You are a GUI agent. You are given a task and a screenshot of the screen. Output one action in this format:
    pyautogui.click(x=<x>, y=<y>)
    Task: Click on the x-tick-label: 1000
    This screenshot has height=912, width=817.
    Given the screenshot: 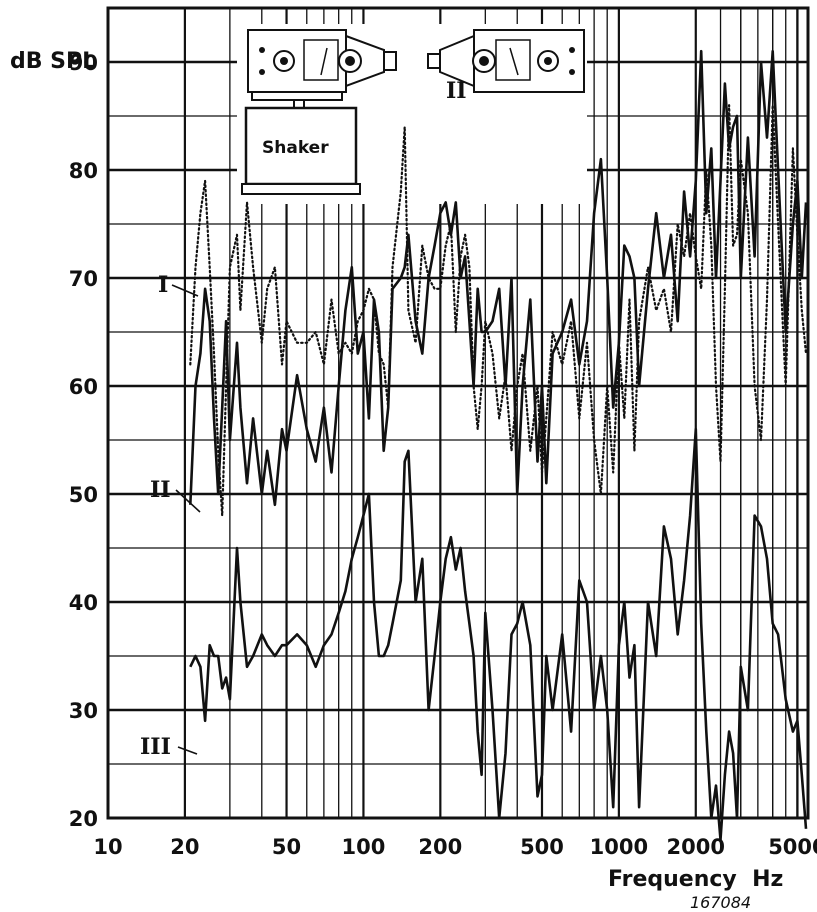 What is the action you would take?
    pyautogui.click(x=619, y=847)
    